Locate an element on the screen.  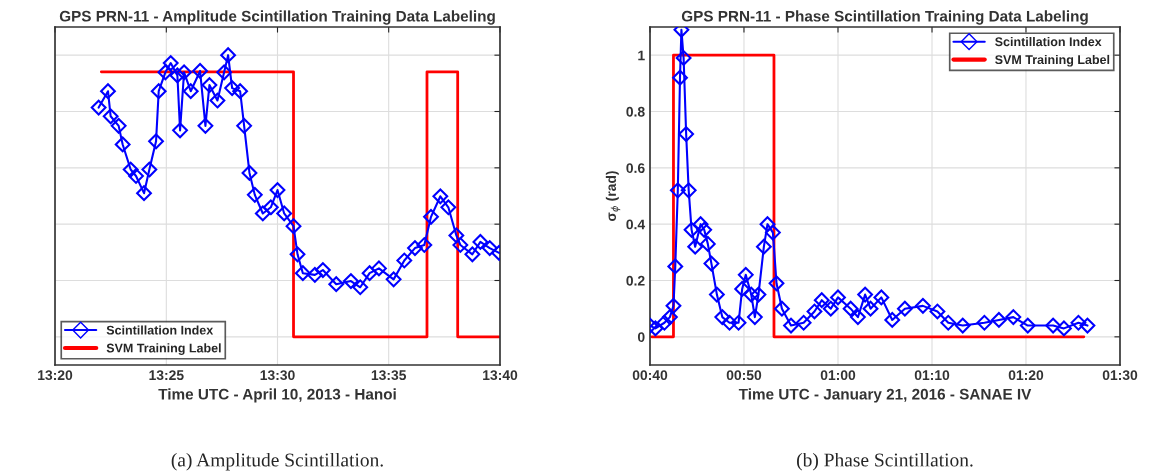
y-tick-label: 0.8 is located at coordinates (635, 111).